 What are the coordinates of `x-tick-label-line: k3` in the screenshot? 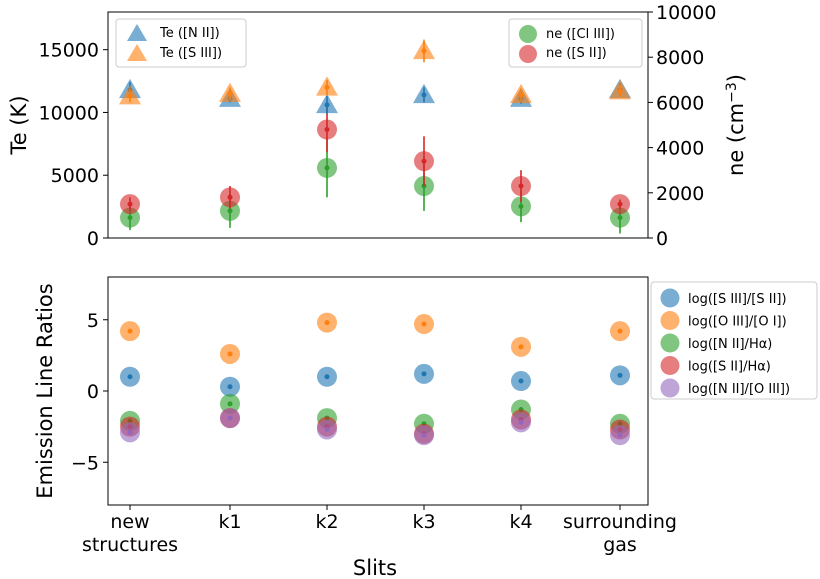 It's located at (423, 522).